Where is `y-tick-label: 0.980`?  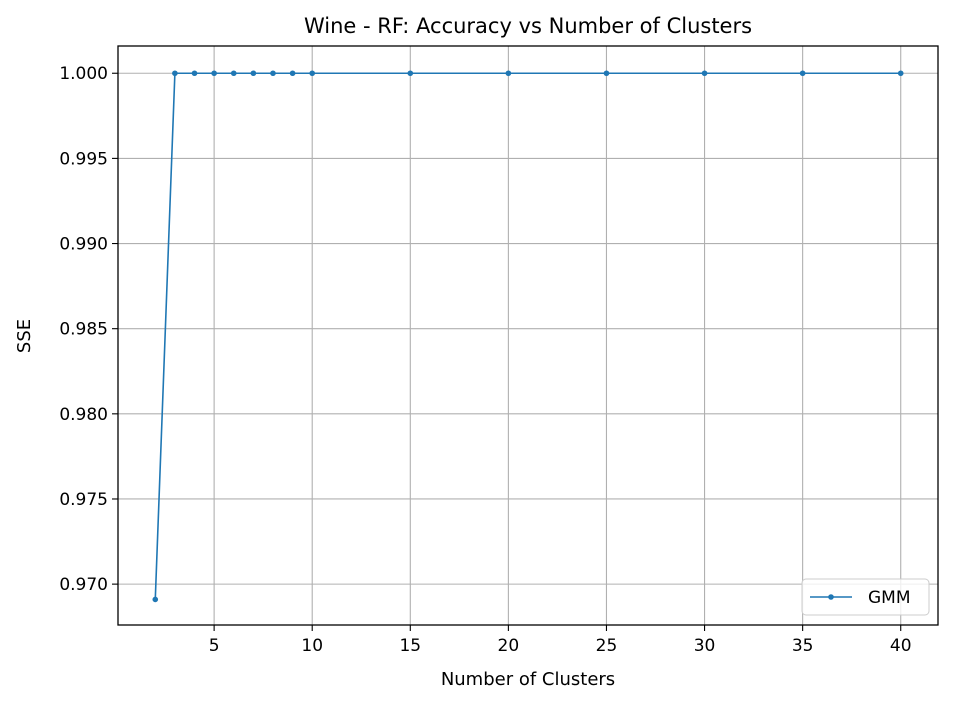
y-tick-label: 0.980 is located at coordinates (83, 415).